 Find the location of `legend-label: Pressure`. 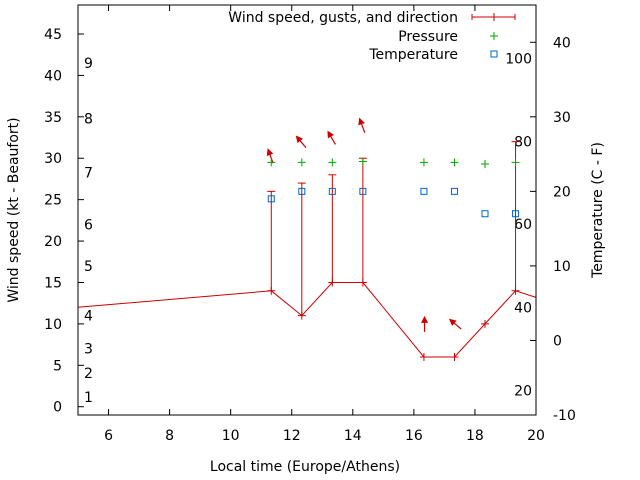

legend-label: Pressure is located at coordinates (428, 37).